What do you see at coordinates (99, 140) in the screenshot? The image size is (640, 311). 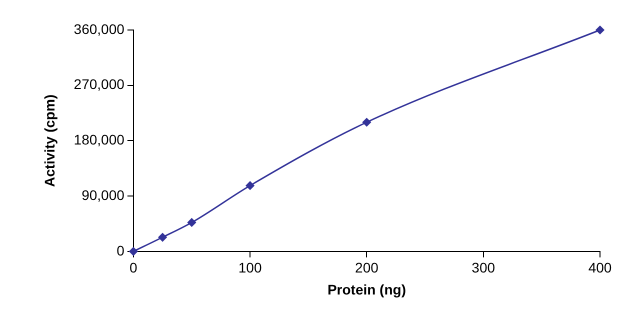 I see `y-tick-label: 180,000` at bounding box center [99, 140].